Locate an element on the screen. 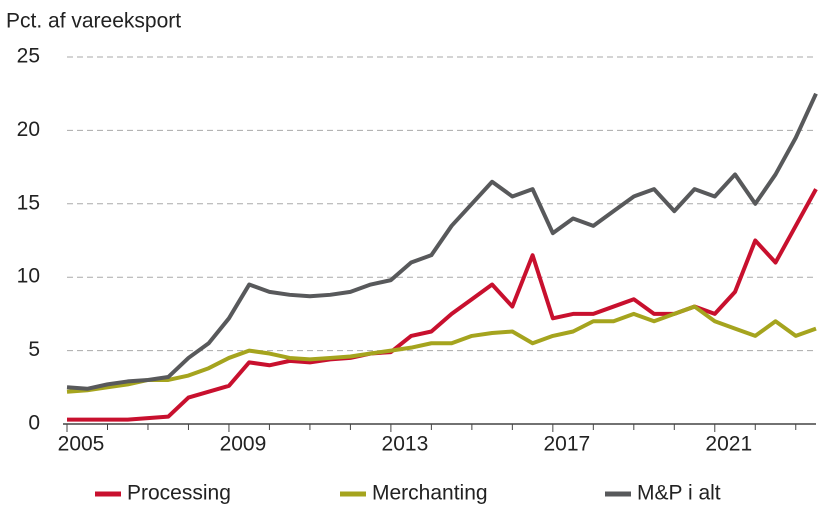 The width and height of the screenshot is (818, 513). legend-label: M&P i alt is located at coordinates (679, 493).